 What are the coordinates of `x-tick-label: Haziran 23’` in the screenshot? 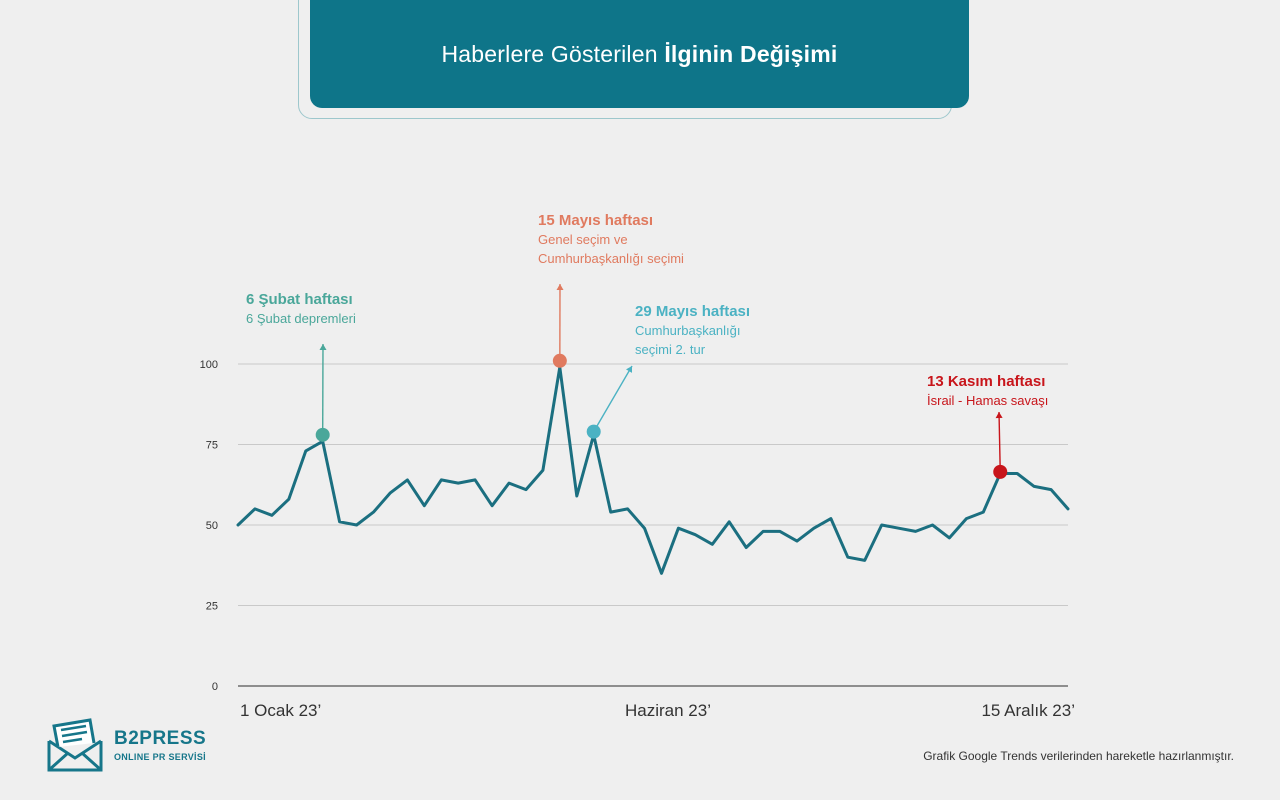 It's located at (668, 710).